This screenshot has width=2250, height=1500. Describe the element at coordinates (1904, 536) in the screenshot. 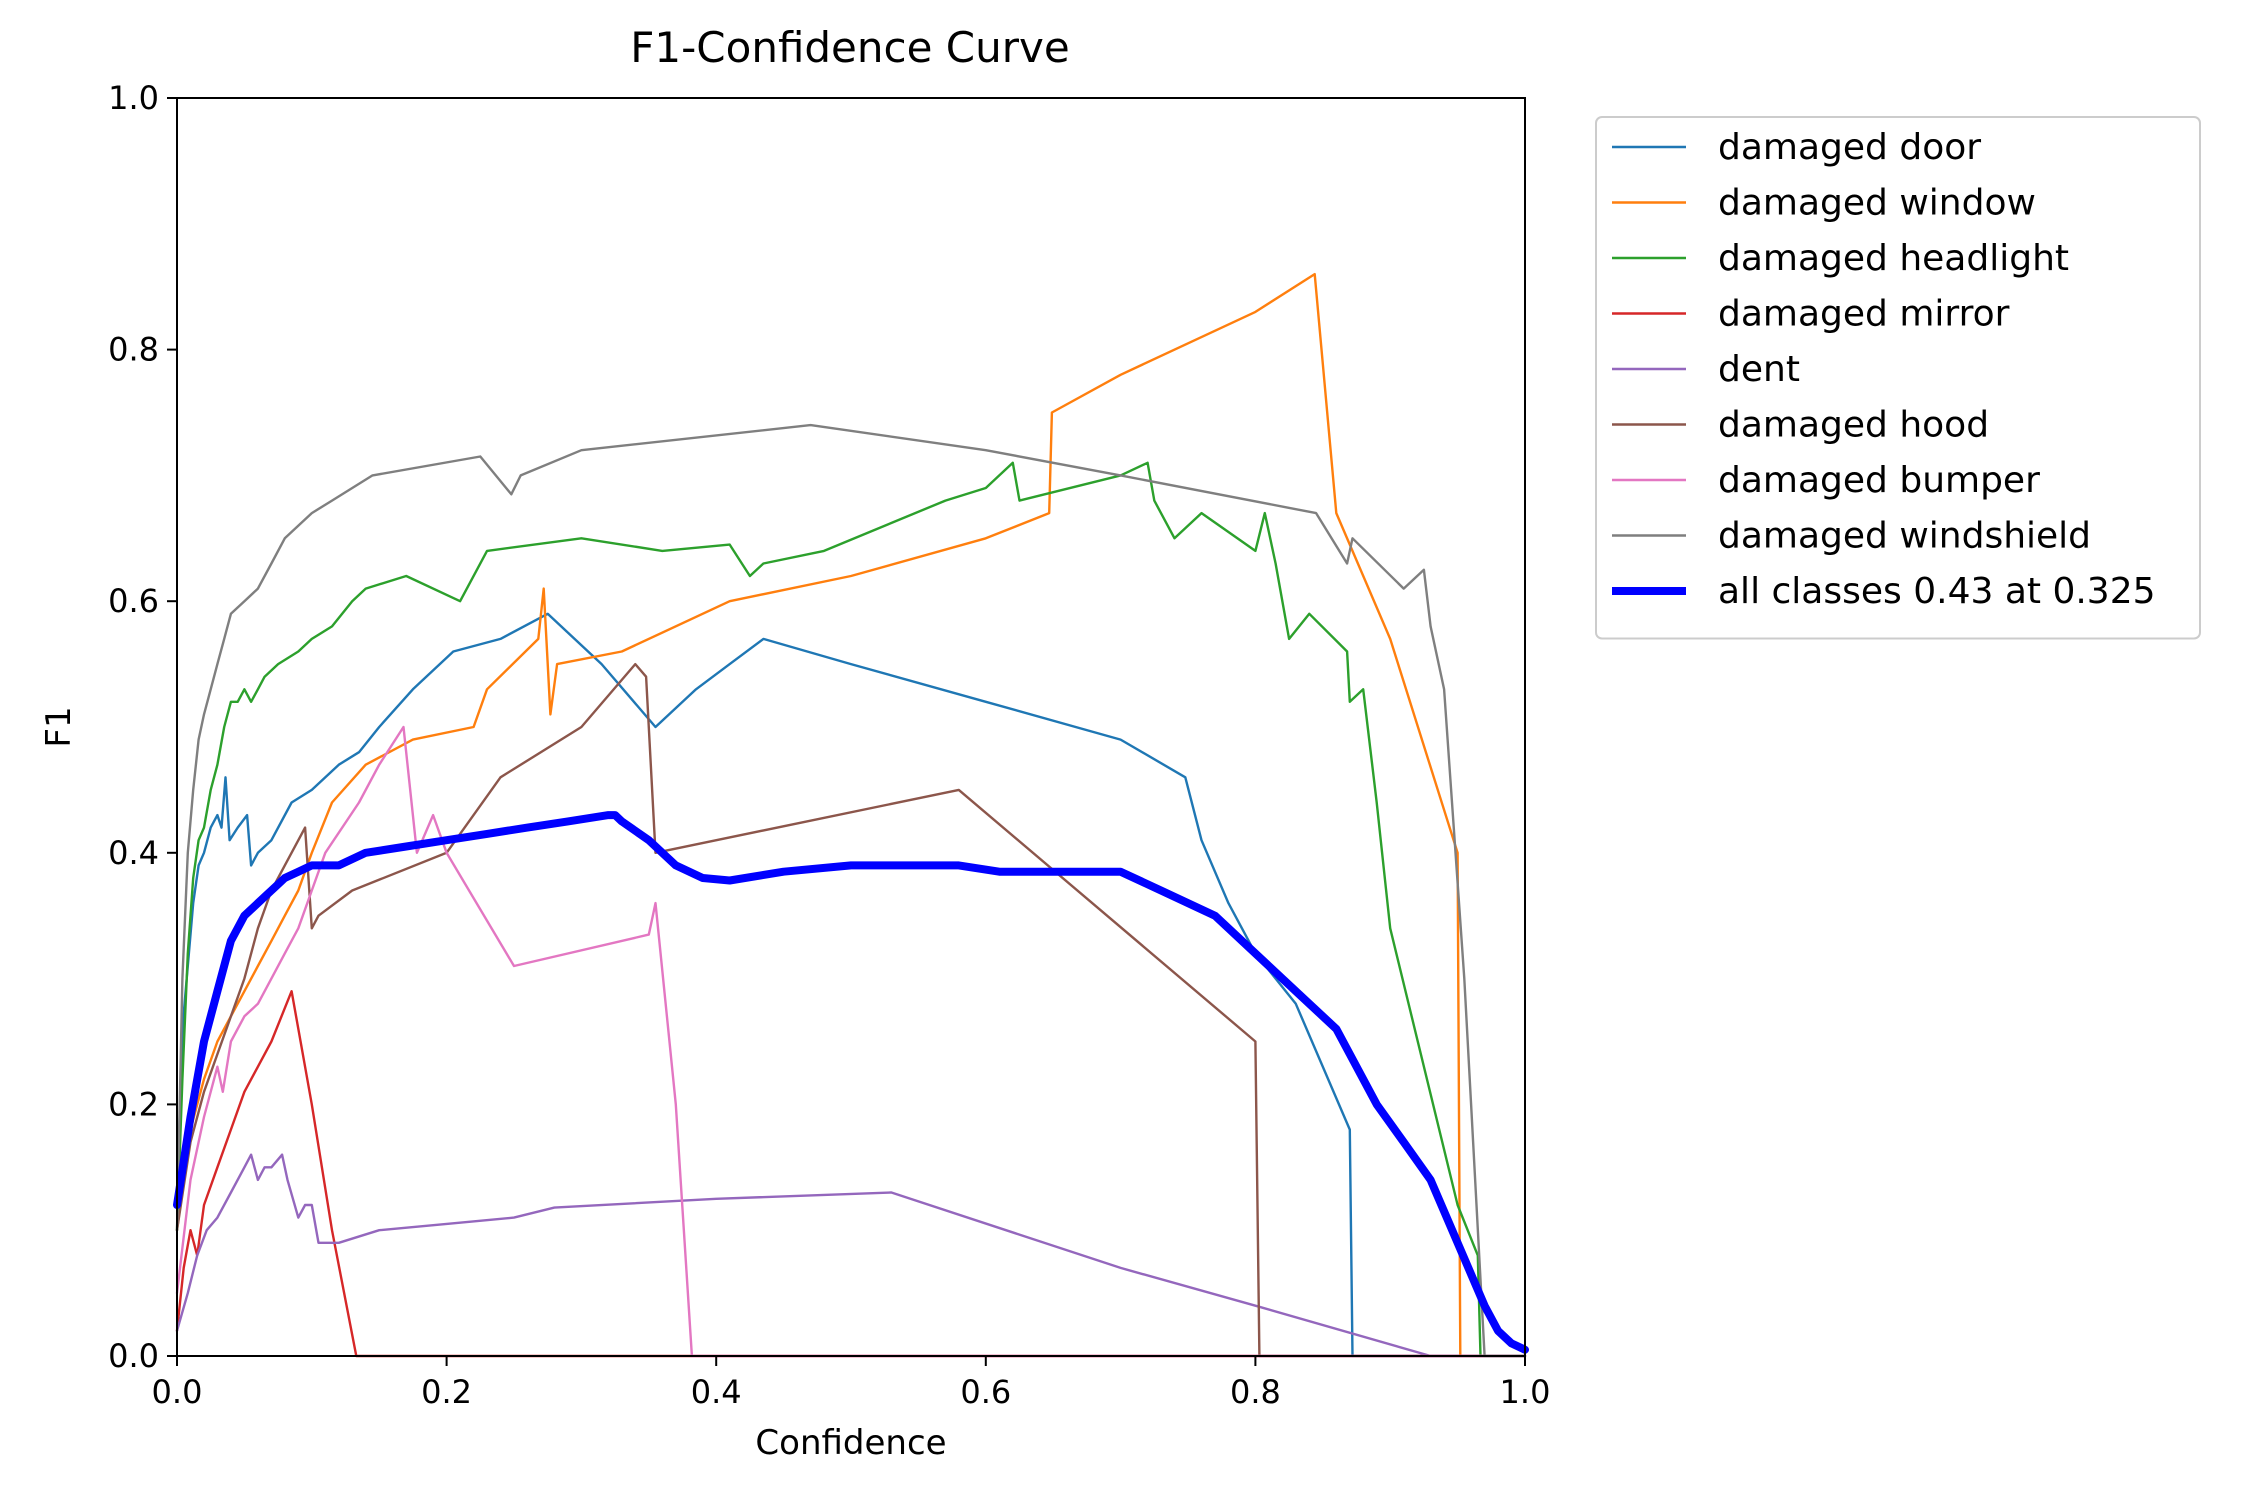

I see `legend-entry-label: damaged windshield` at that location.